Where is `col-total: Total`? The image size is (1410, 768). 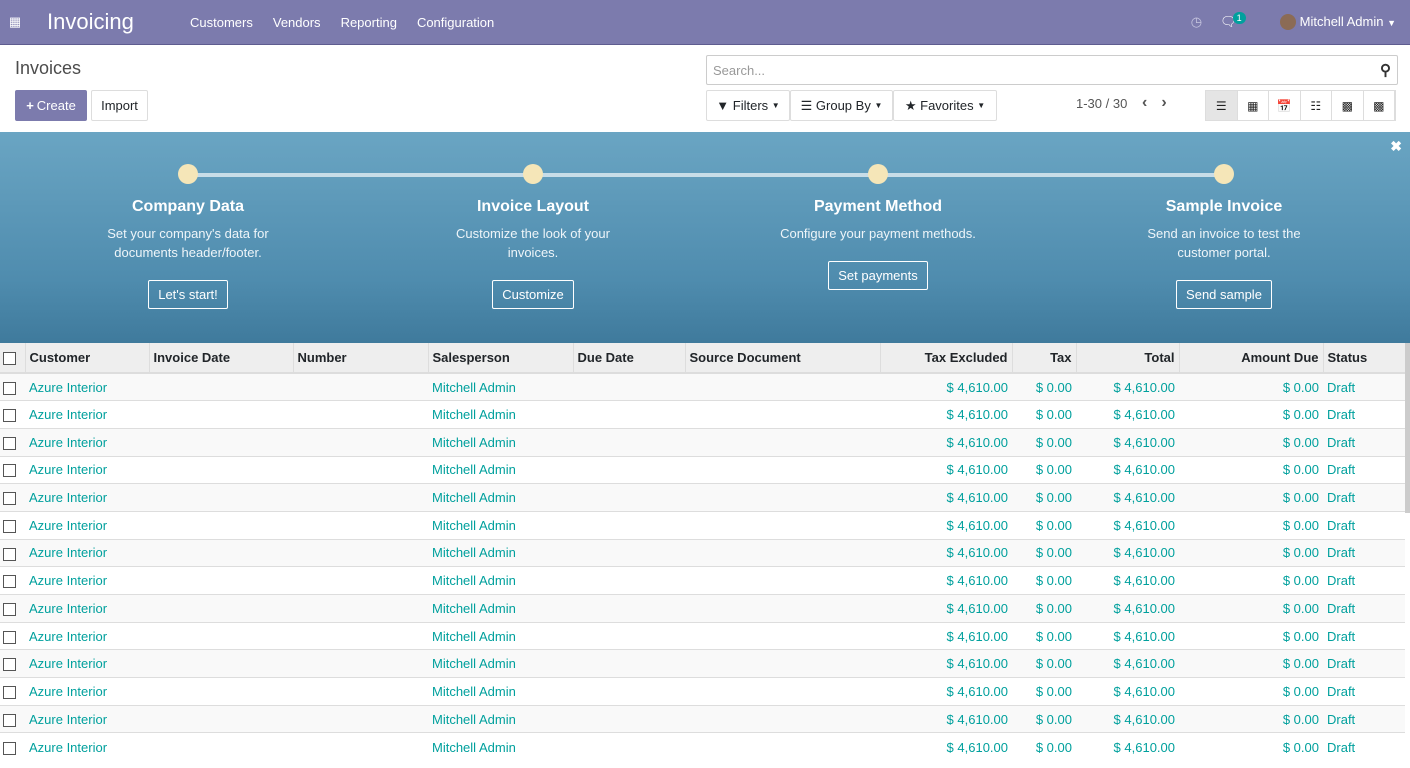 col-total: Total is located at coordinates (1127, 358).